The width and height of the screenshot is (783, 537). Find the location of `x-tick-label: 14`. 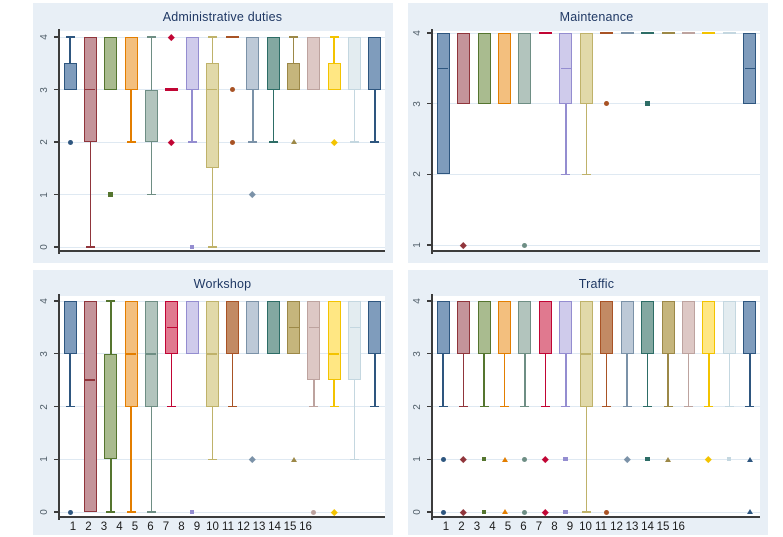

x-tick-label: 14 is located at coordinates (274, 527).